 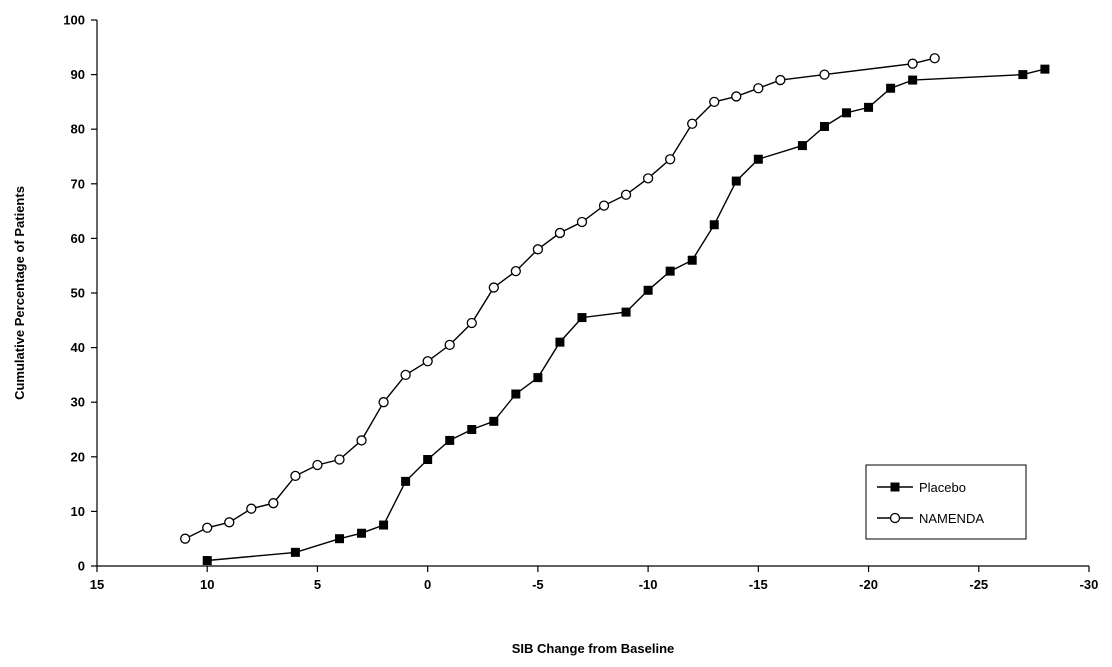 I want to click on y-tick-label: 60, so click(x=78, y=238).